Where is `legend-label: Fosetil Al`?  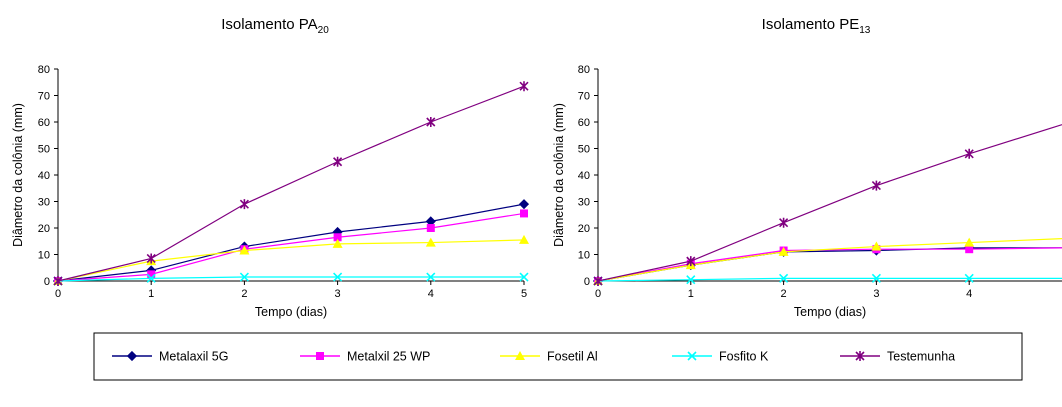
legend-label: Fosetil Al is located at coordinates (572, 357).